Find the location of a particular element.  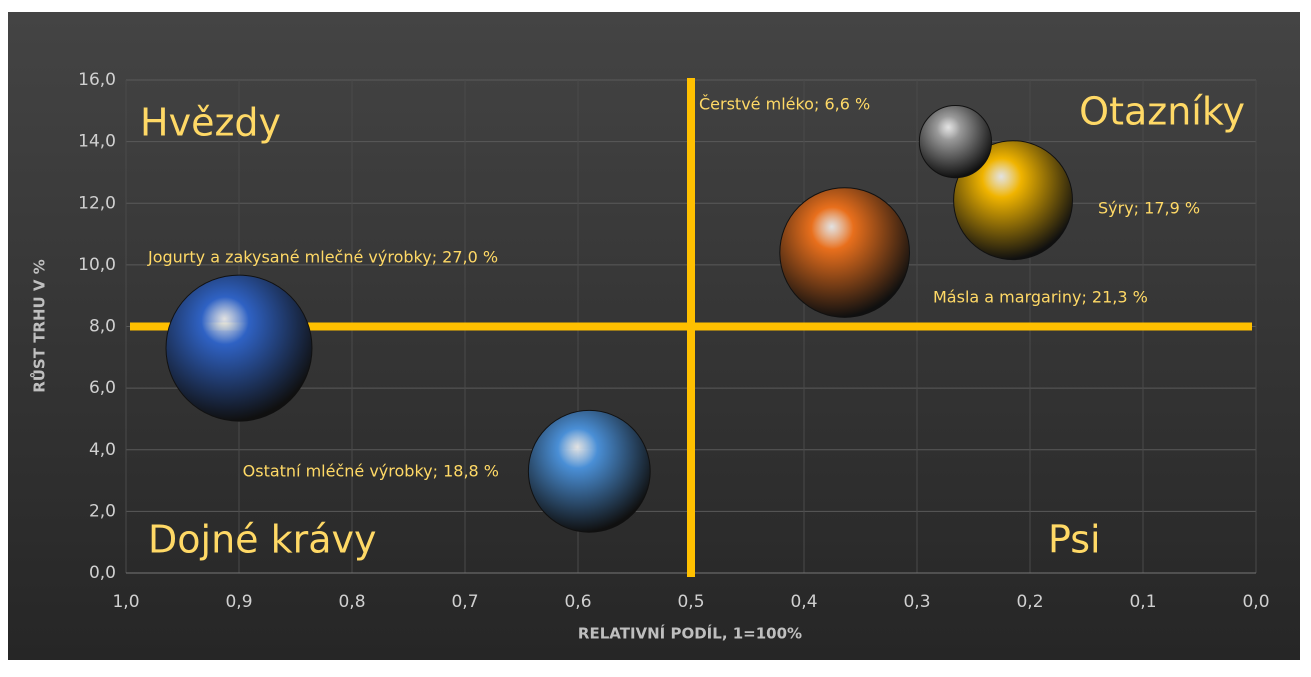

y-tick-label: 8,0 is located at coordinates (102, 327).